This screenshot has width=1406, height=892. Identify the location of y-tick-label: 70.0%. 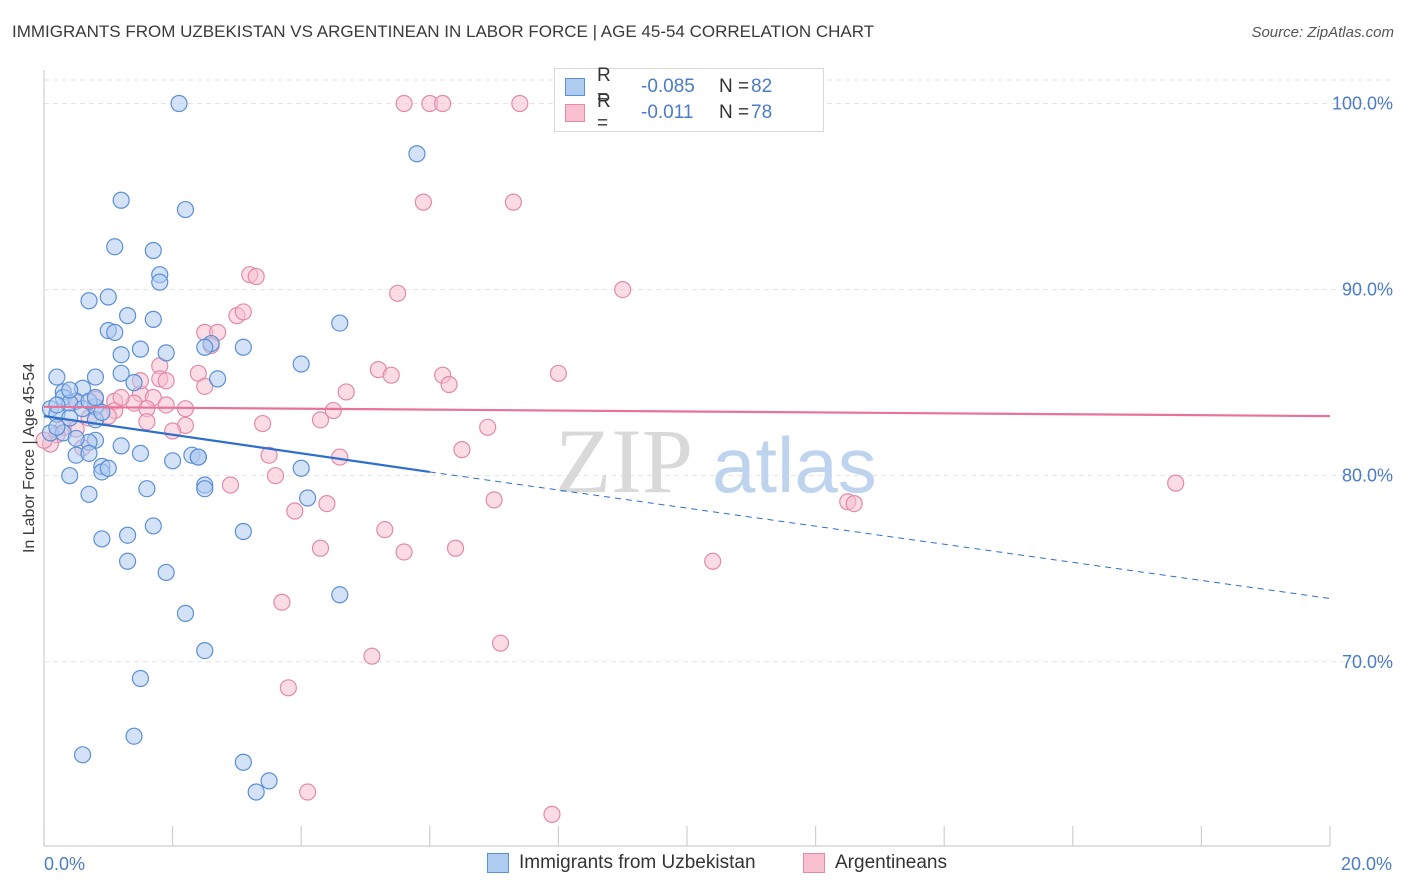
(1367, 662).